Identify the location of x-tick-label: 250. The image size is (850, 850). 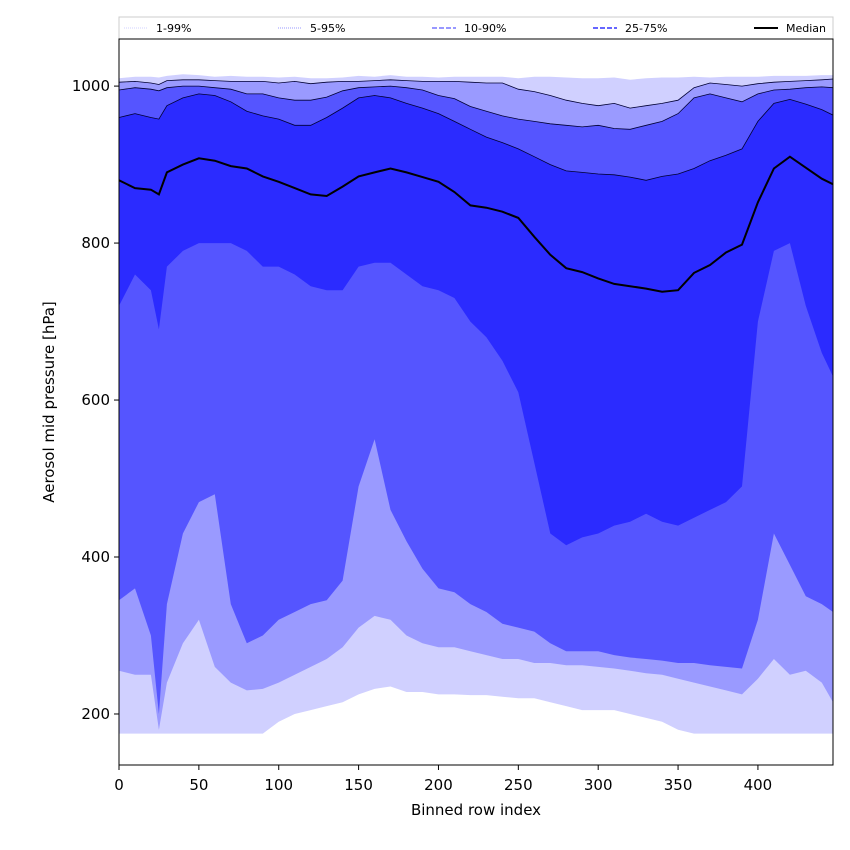
(518, 785).